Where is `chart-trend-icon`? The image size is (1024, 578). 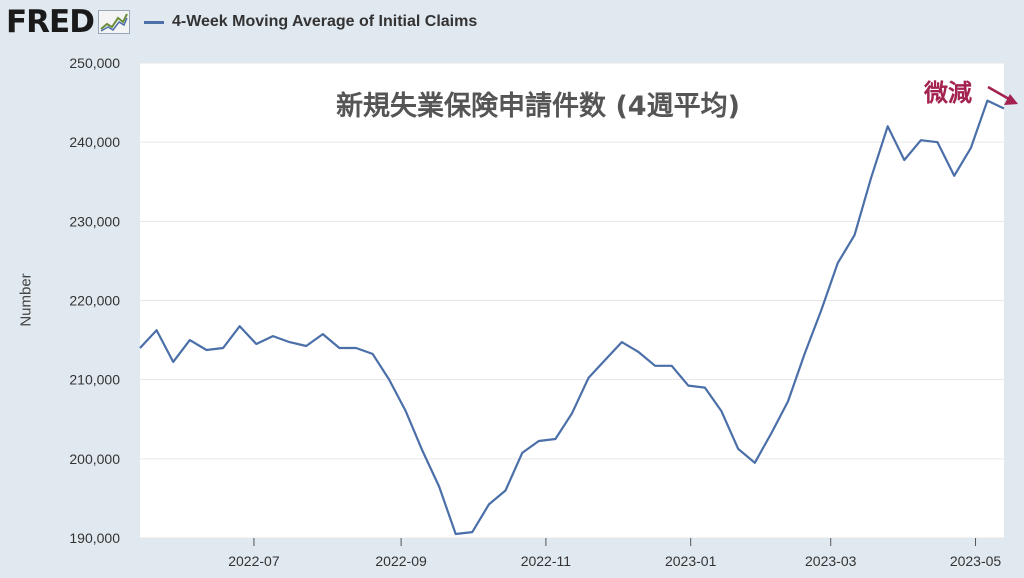
chart-trend-icon is located at coordinates (113, 22).